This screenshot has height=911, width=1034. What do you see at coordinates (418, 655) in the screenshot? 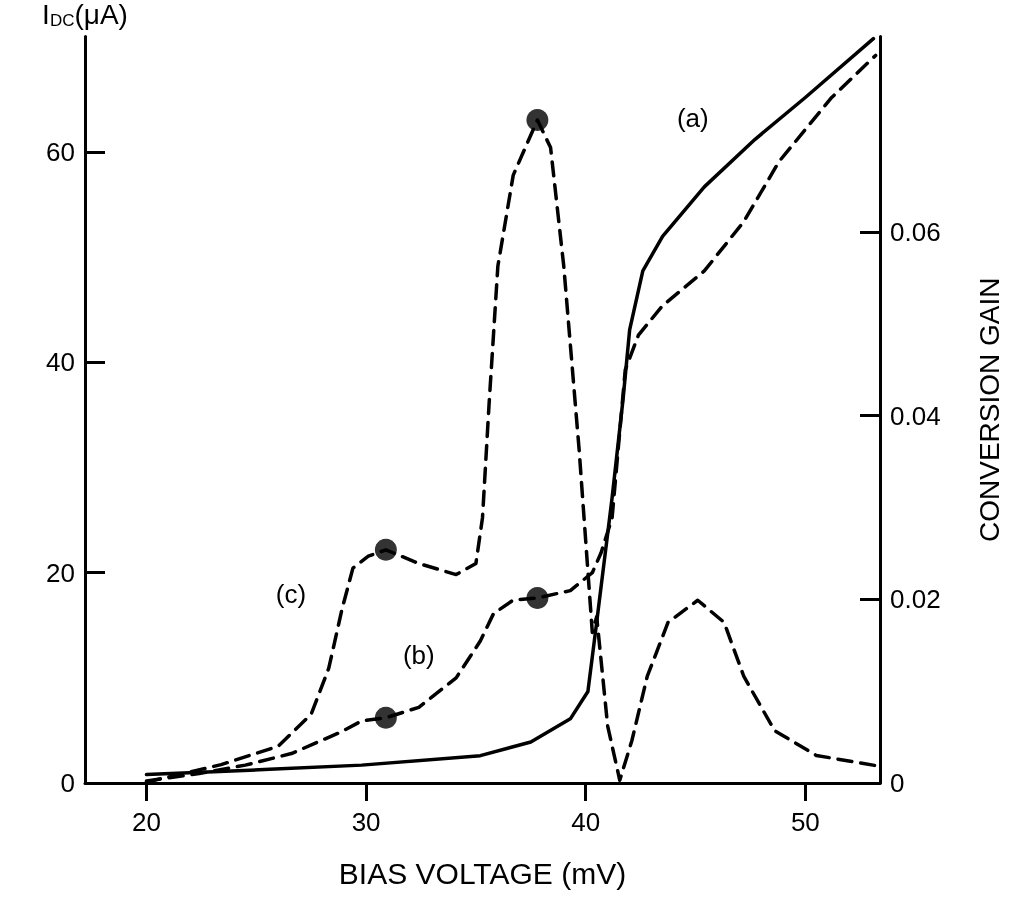
I see `series-label: (b)` at bounding box center [418, 655].